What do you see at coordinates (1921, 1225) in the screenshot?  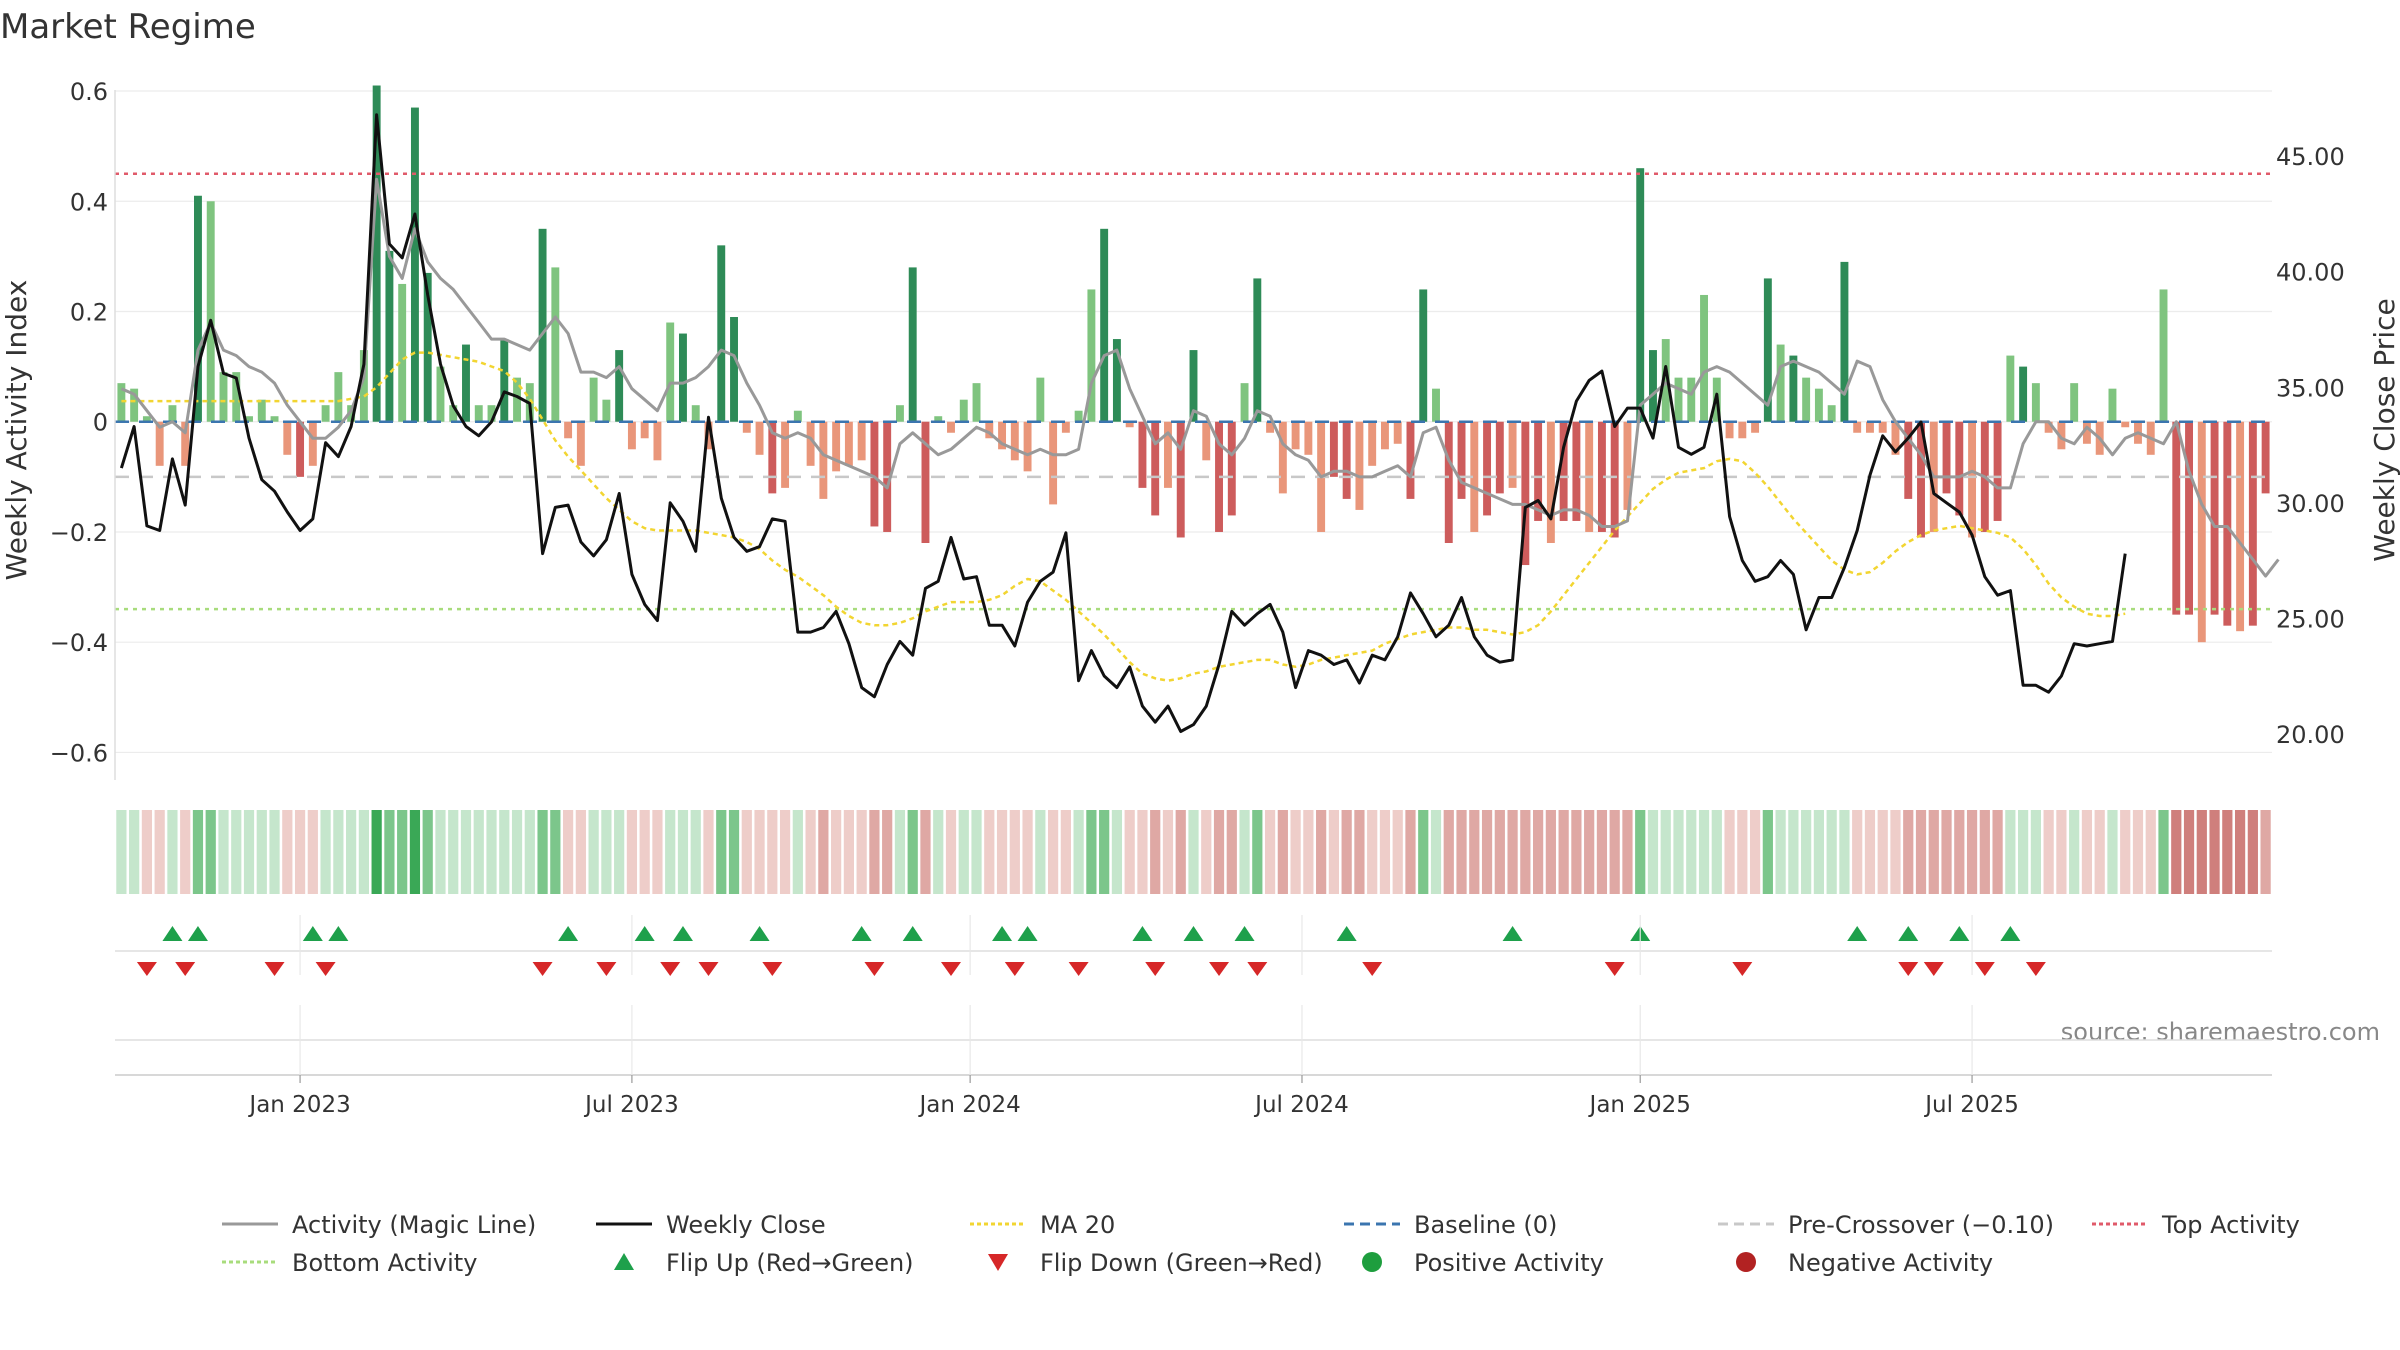 I see `legend-label: Pre-Crossover (−0.10)` at bounding box center [1921, 1225].